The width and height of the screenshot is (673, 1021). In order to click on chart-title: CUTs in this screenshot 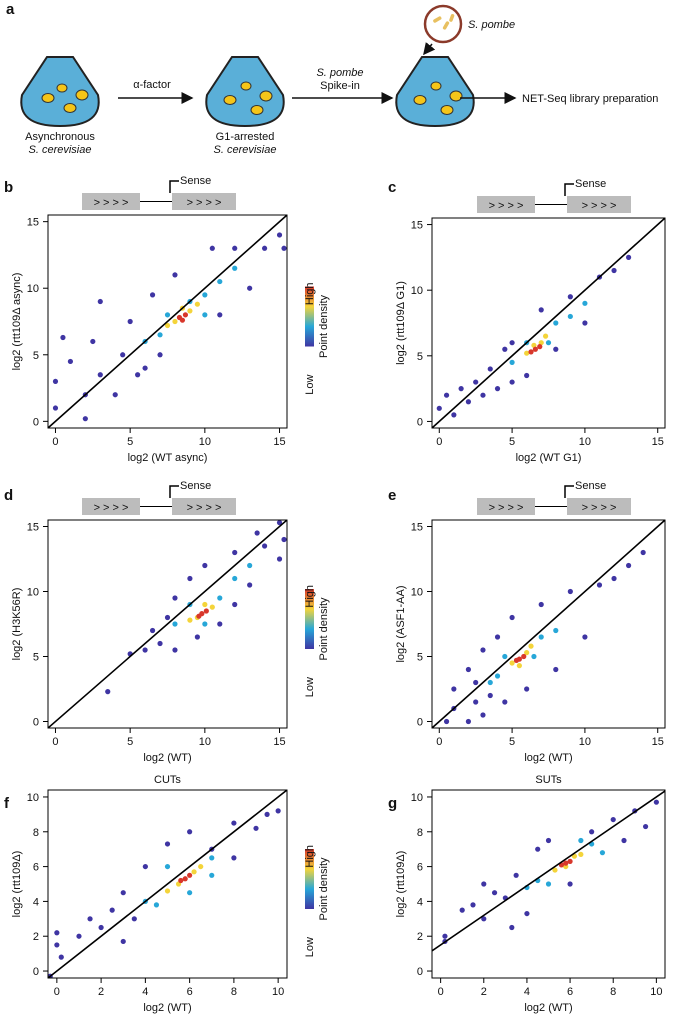, I will do `click(167, 780)`.